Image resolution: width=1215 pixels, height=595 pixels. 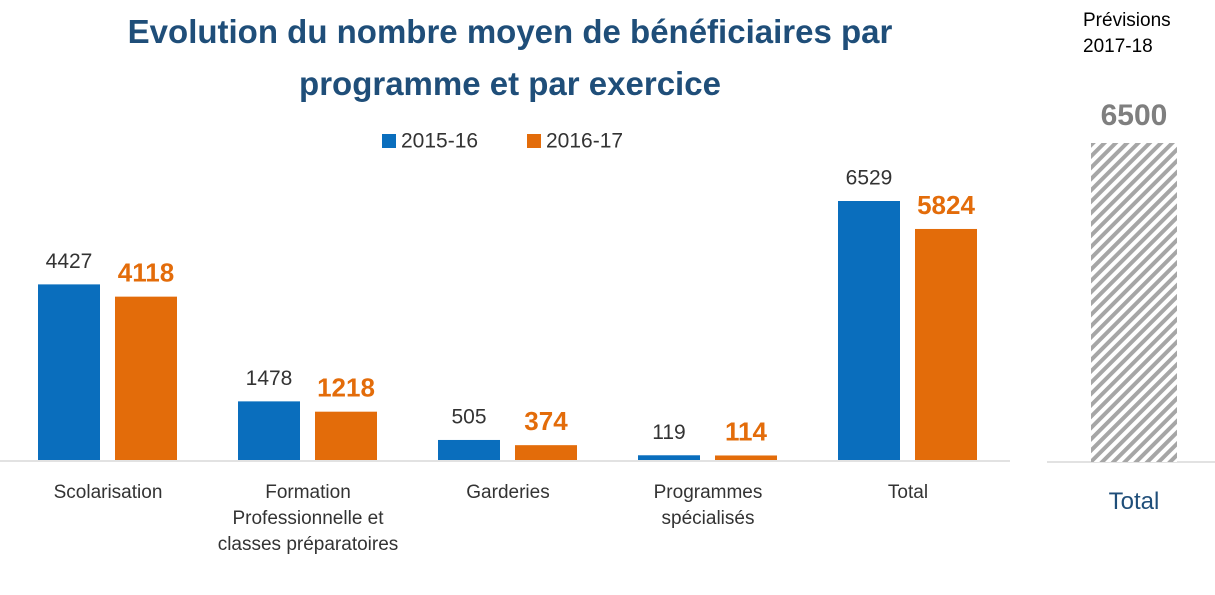 I want to click on value-label: 374, so click(x=546, y=421).